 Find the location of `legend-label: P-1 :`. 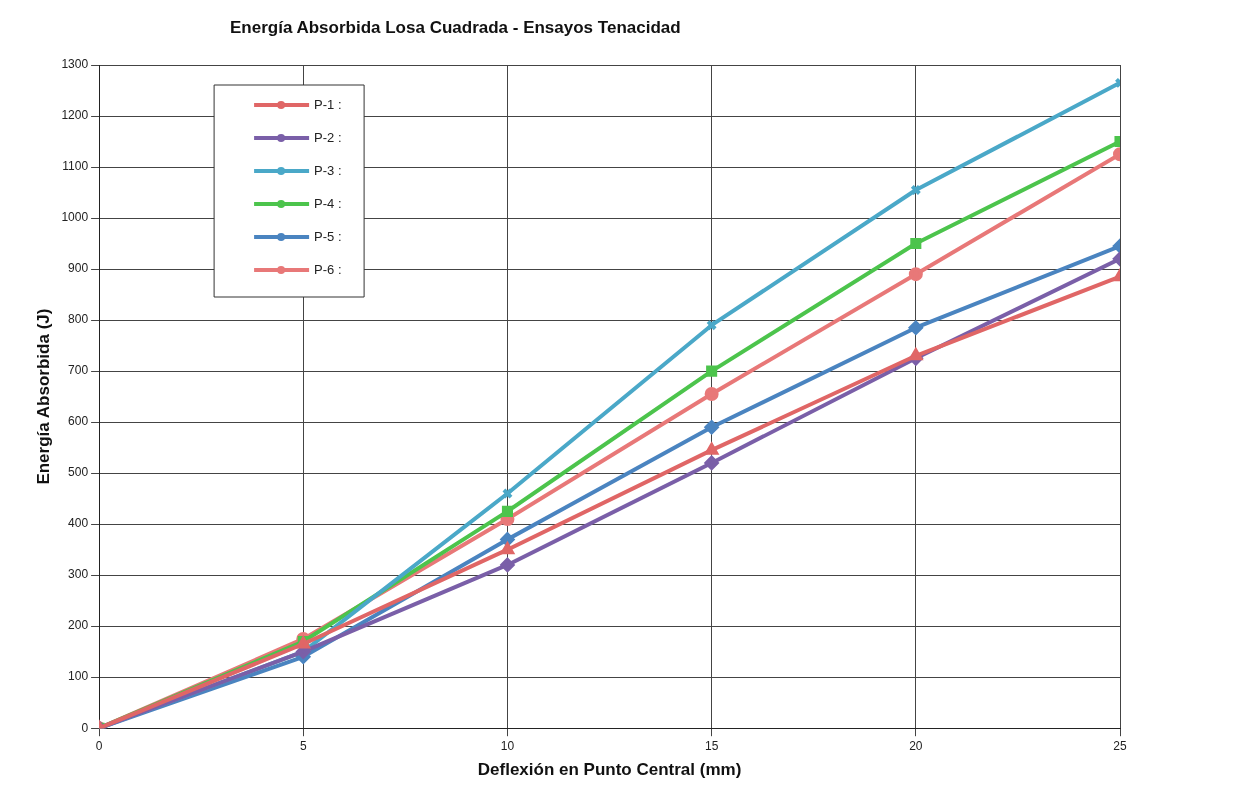

legend-label: P-1 : is located at coordinates (328, 104).